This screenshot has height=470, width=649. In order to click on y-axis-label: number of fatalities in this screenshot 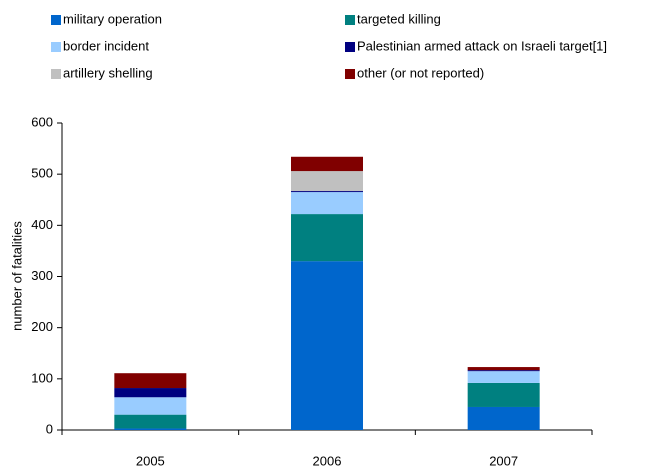, I will do `click(16, 276)`.